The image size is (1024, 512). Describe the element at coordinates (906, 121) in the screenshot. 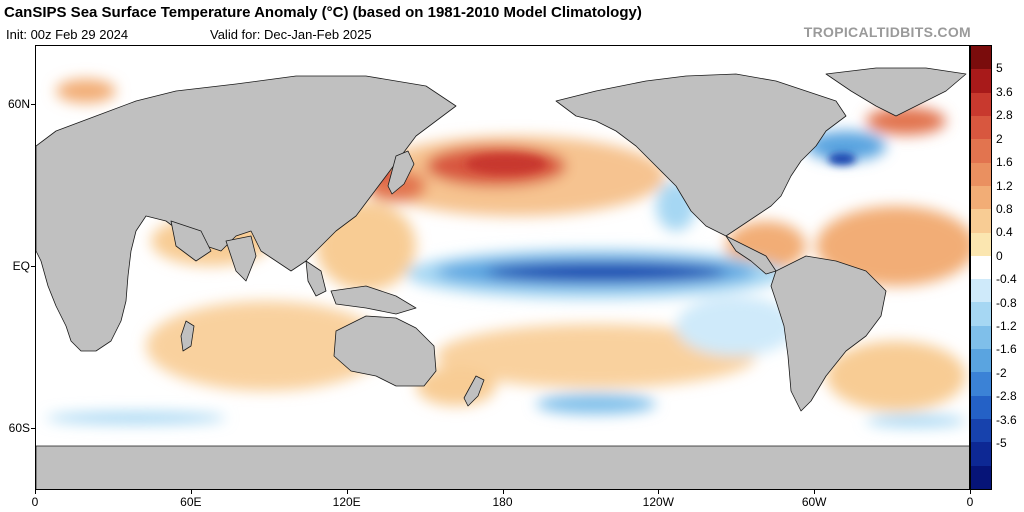

I see `warm-nw-atlantic` at that location.